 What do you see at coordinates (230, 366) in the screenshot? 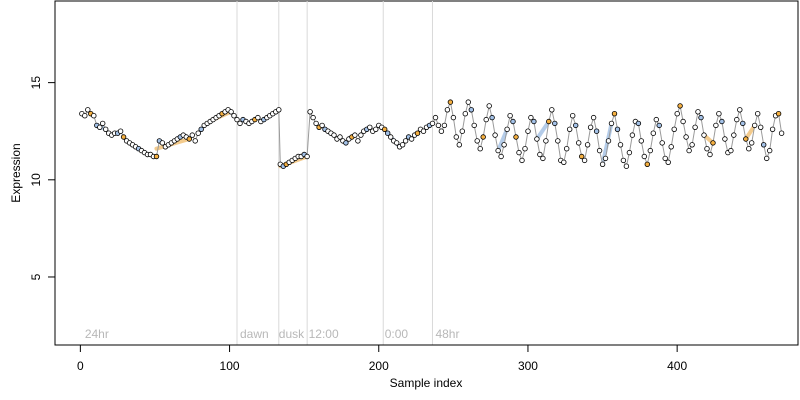
I see `x-tick-label: 100` at bounding box center [230, 366].